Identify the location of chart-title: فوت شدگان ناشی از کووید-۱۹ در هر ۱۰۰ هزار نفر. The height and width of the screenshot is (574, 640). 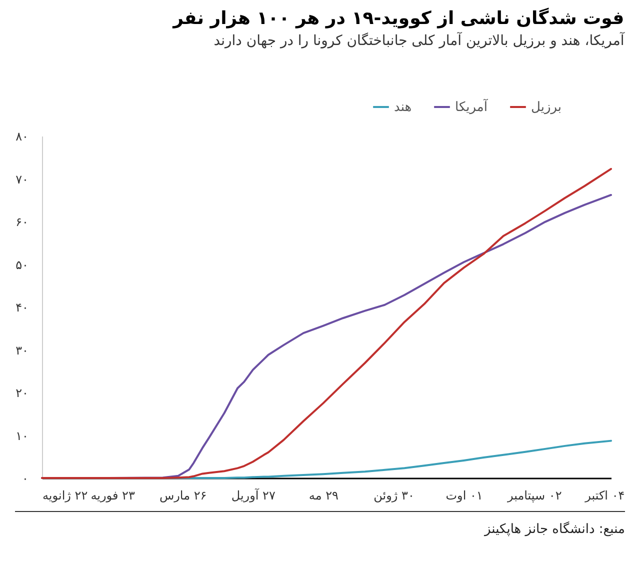
(398, 18).